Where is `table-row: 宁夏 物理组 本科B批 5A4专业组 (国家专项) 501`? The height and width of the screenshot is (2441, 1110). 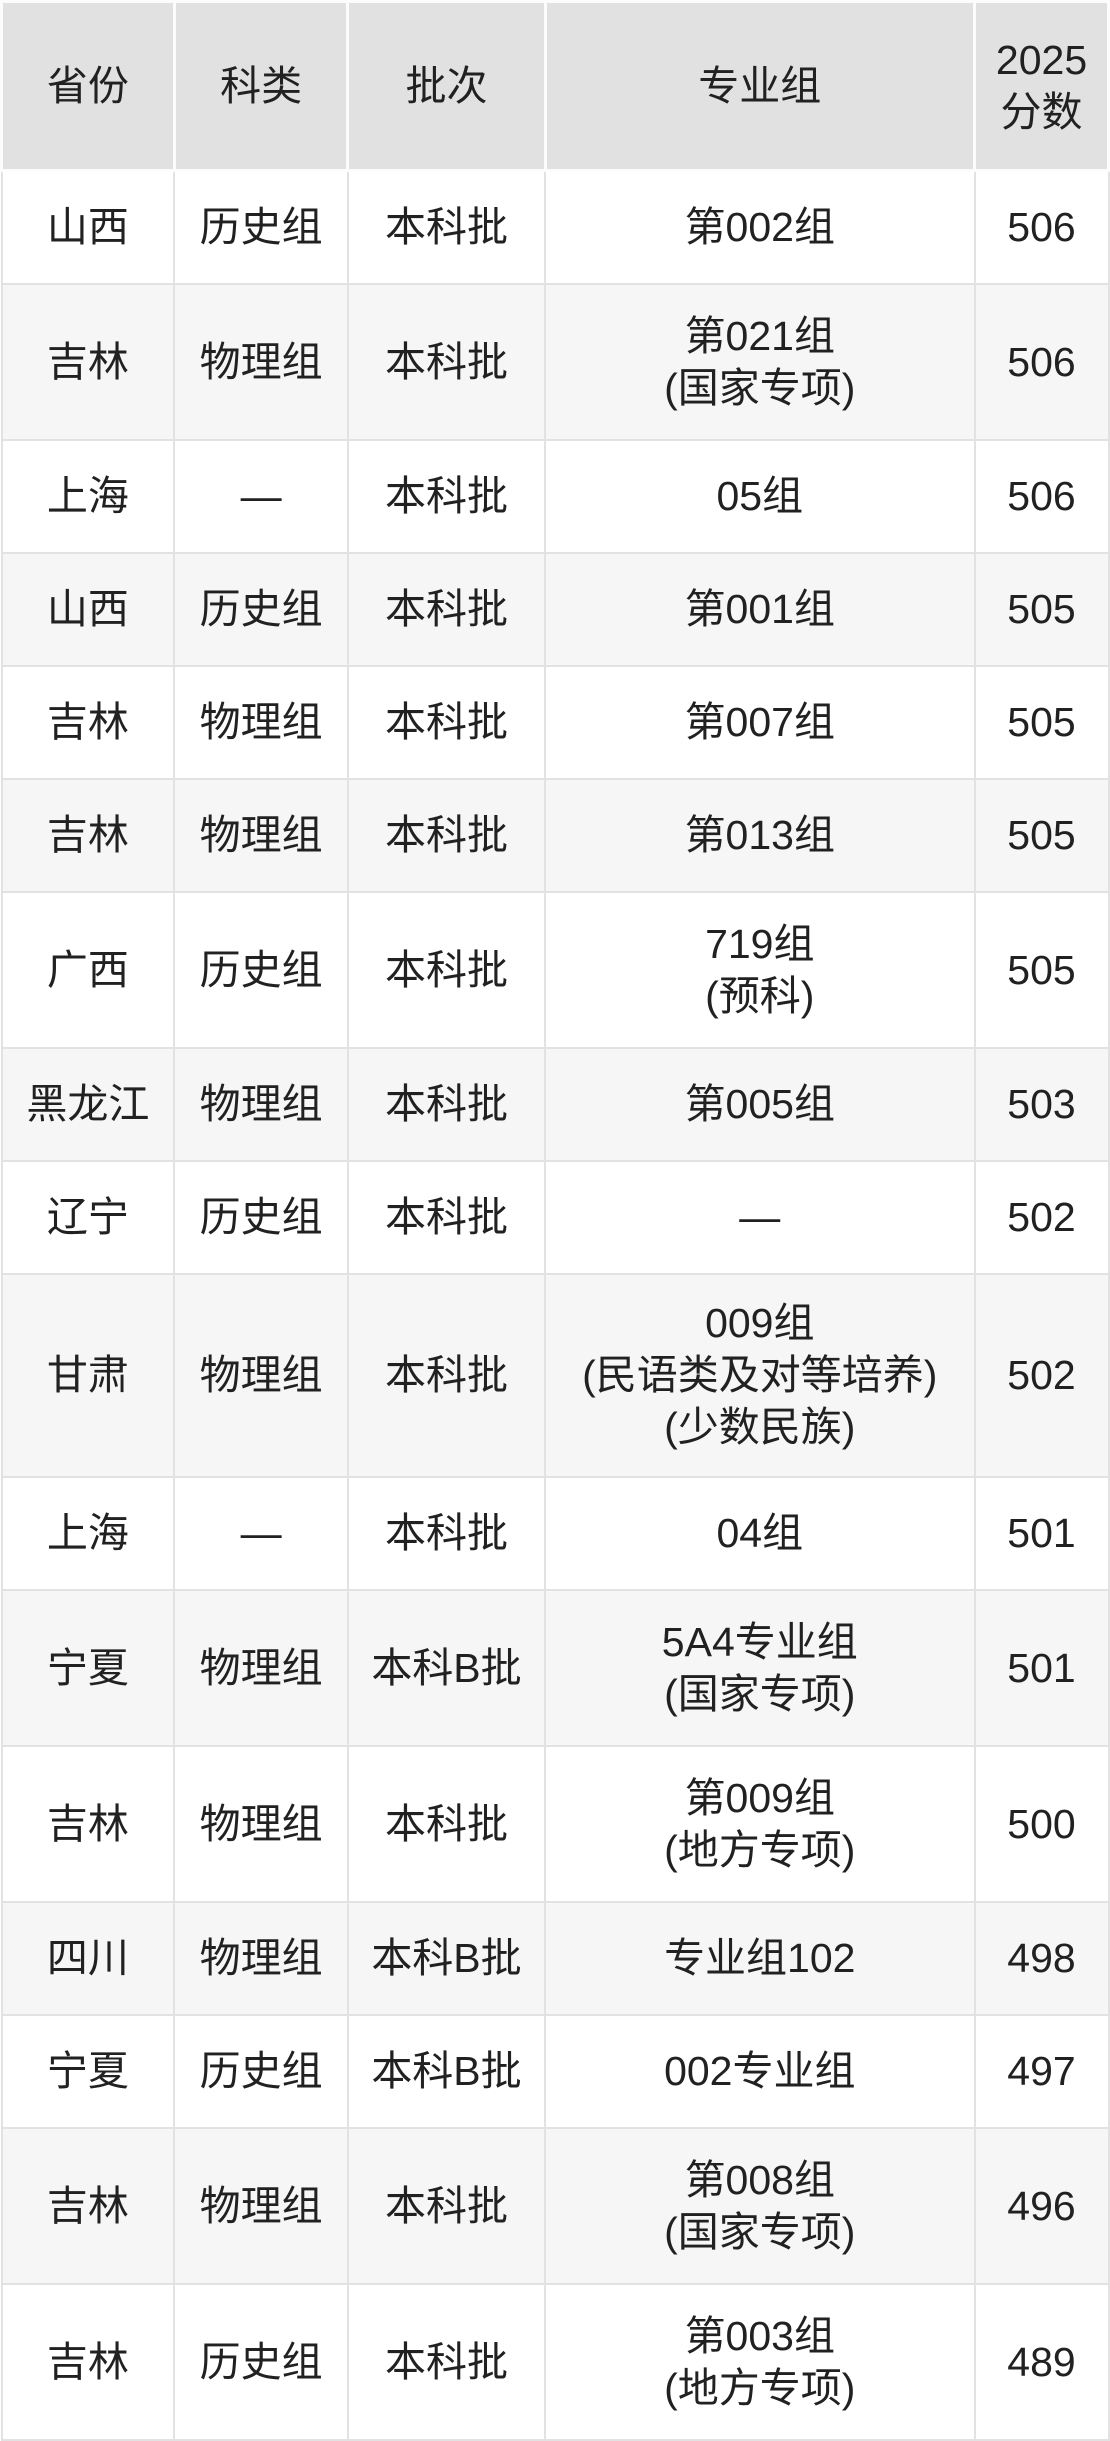
table-row: 宁夏 物理组 本科B批 5A4专业组 (国家专项) 501 is located at coordinates (555, 1667).